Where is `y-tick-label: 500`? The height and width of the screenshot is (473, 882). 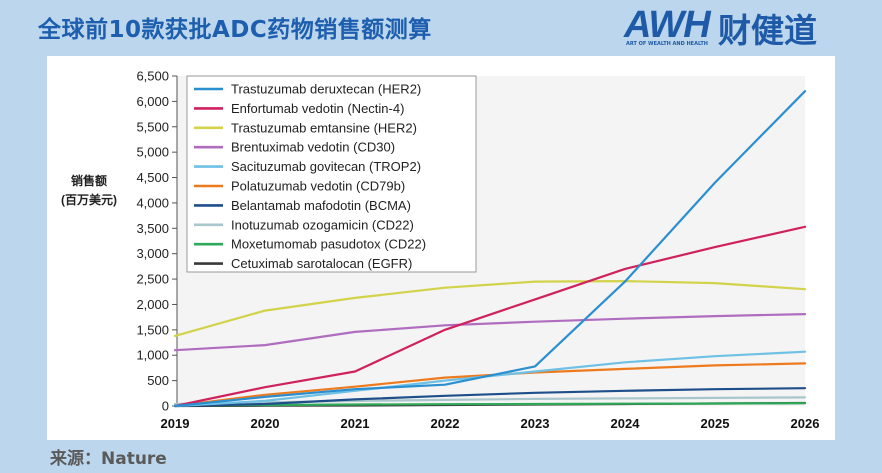 y-tick-label: 500 is located at coordinates (158, 380).